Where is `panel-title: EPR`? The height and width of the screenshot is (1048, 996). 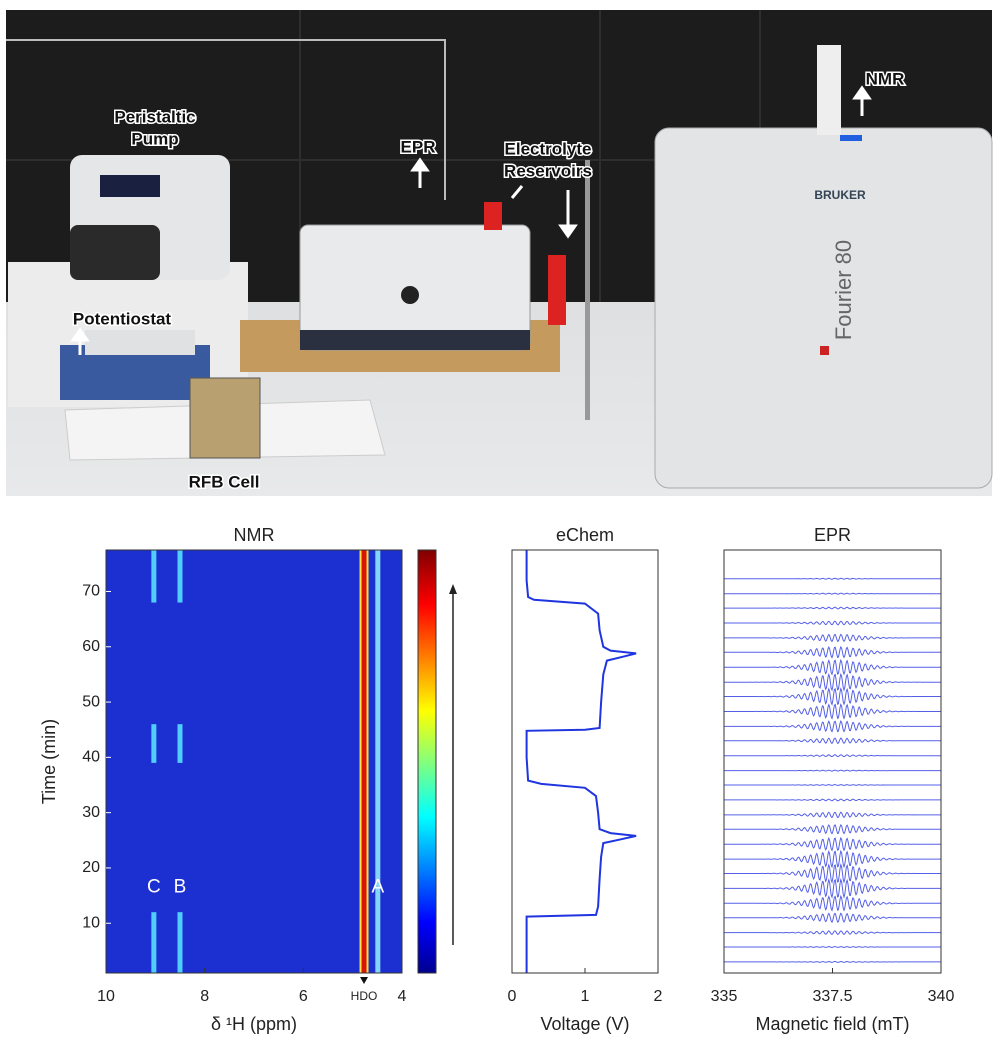
panel-title: EPR is located at coordinates (832, 535).